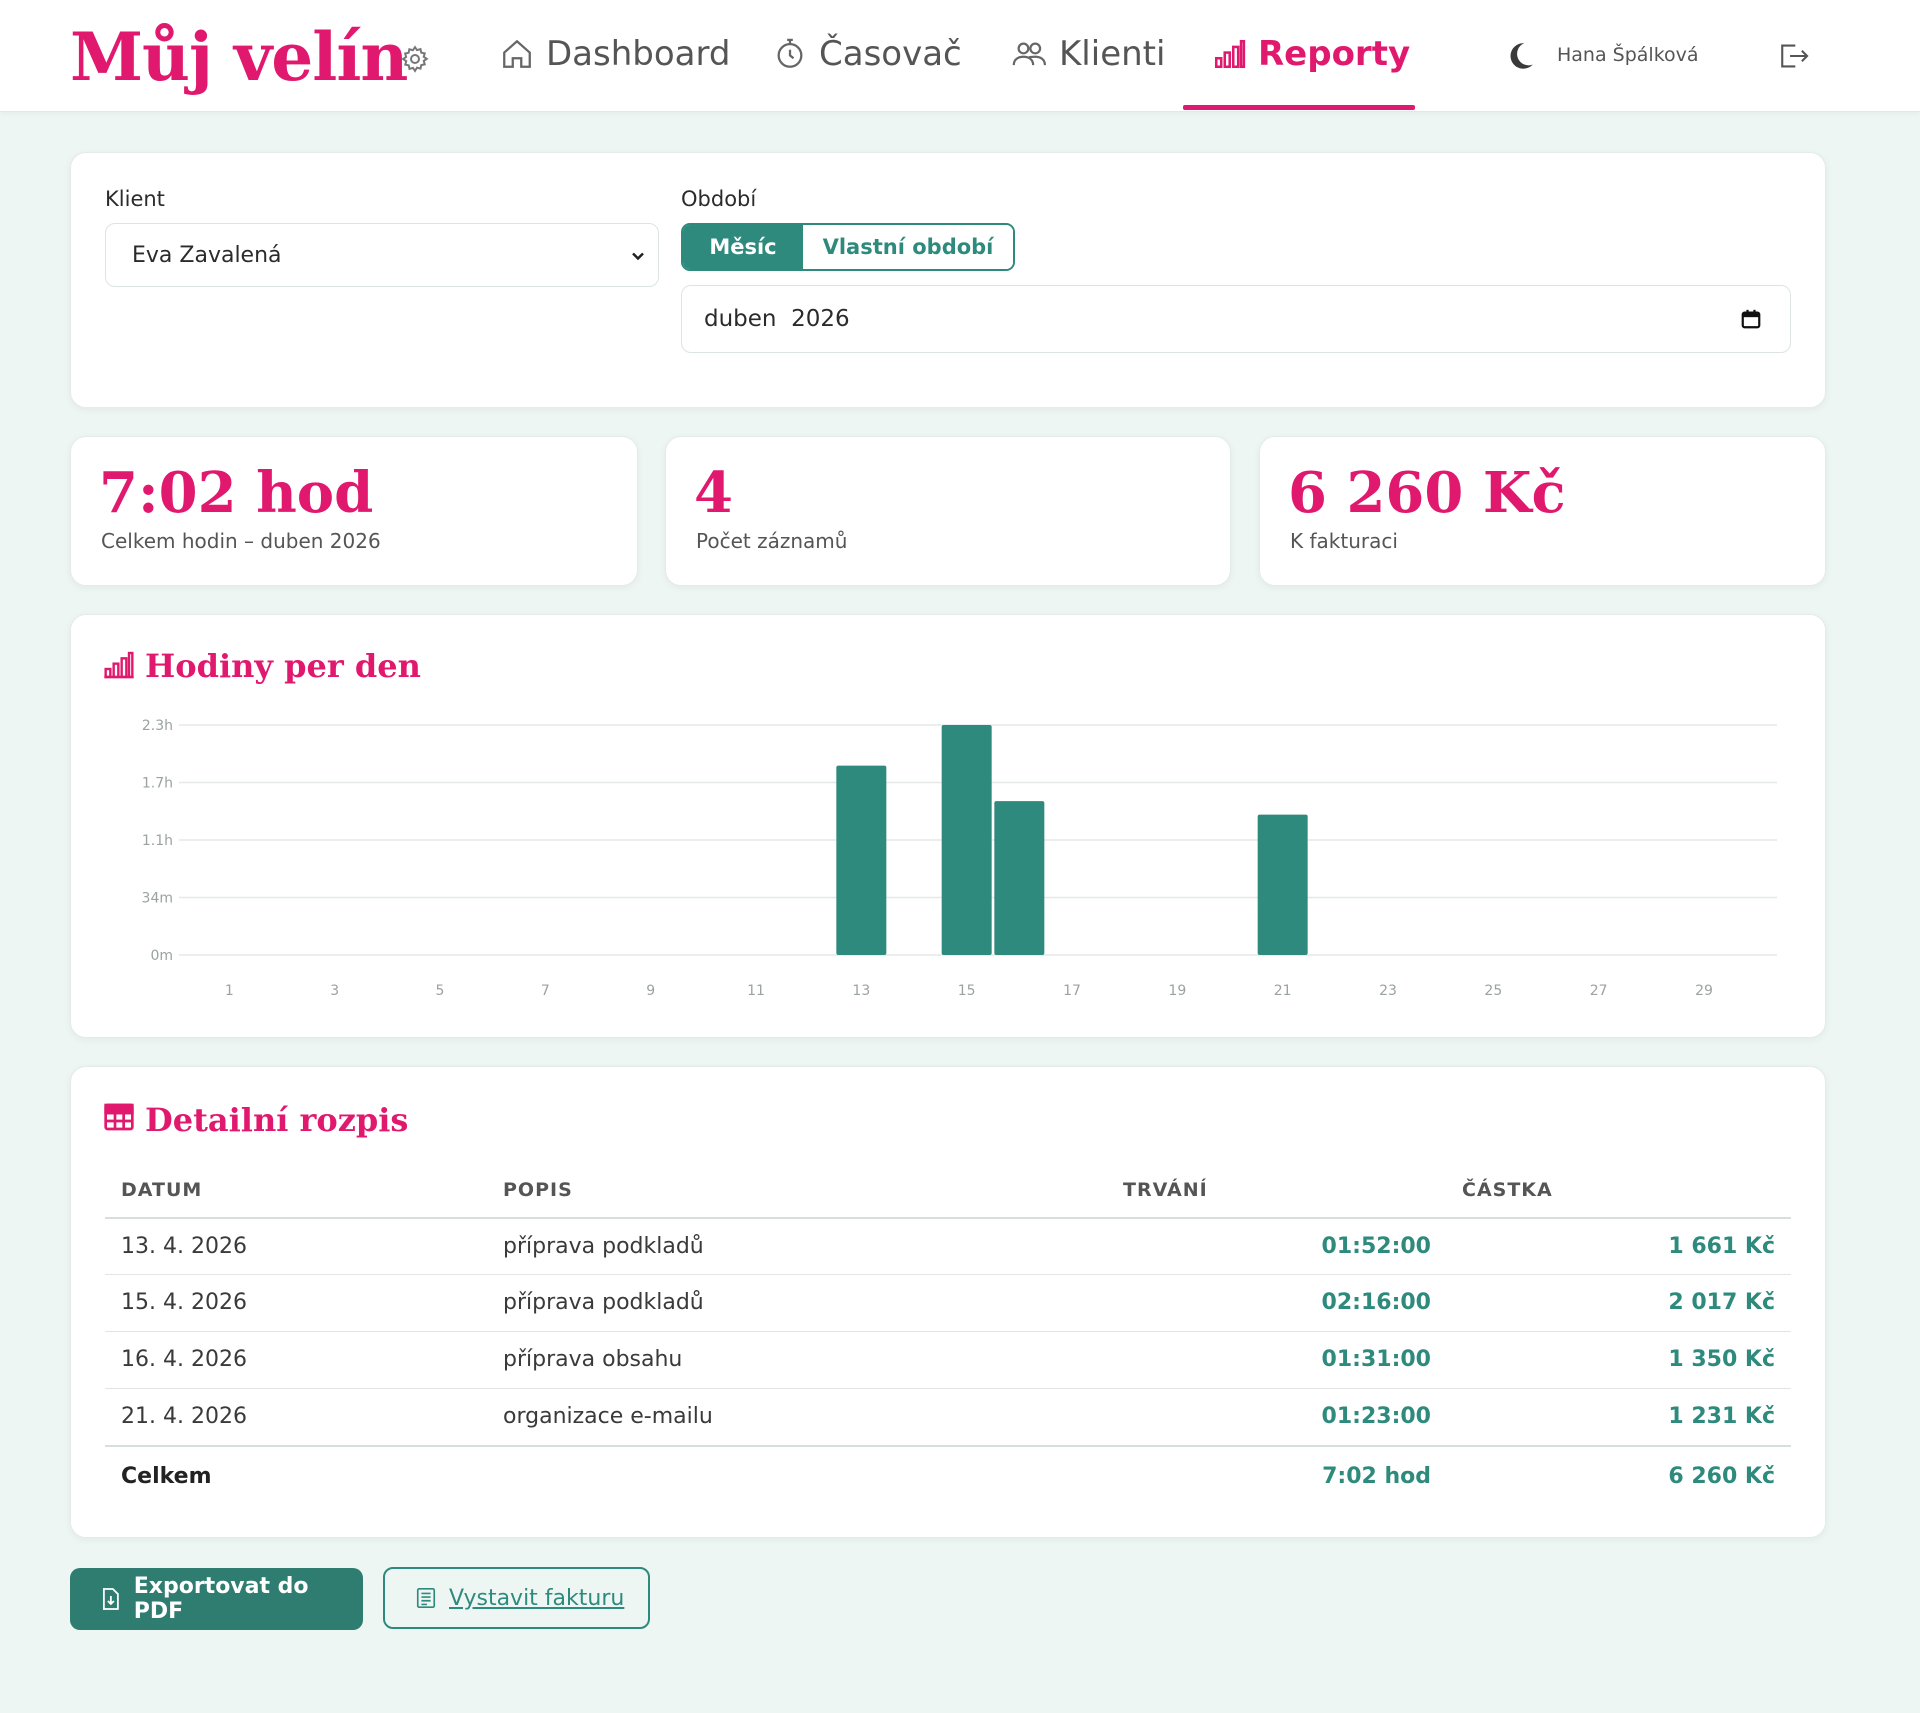 The height and width of the screenshot is (1713, 1920). Describe the element at coordinates (1721, 1246) in the screenshot. I see `row-amount: 1 661 Kč` at that location.